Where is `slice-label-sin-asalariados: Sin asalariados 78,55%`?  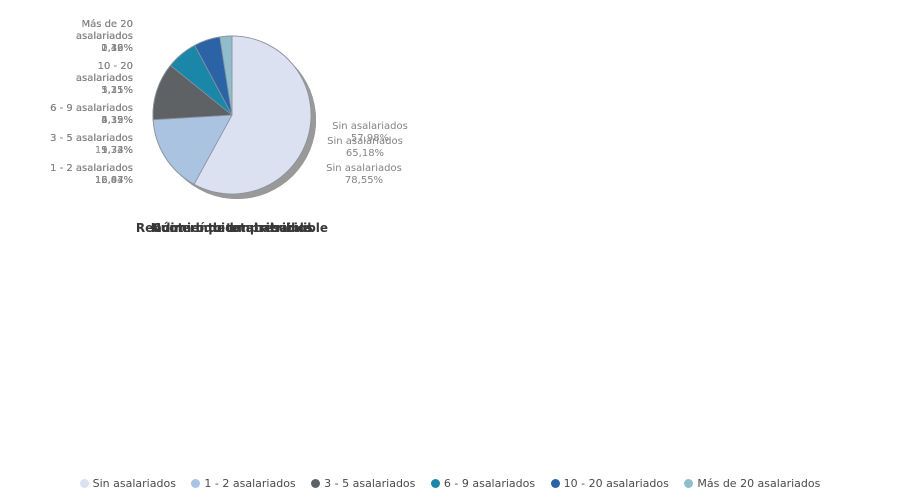
slice-label-sin-asalariados: Sin asalariados 78,55% is located at coordinates (364, 175).